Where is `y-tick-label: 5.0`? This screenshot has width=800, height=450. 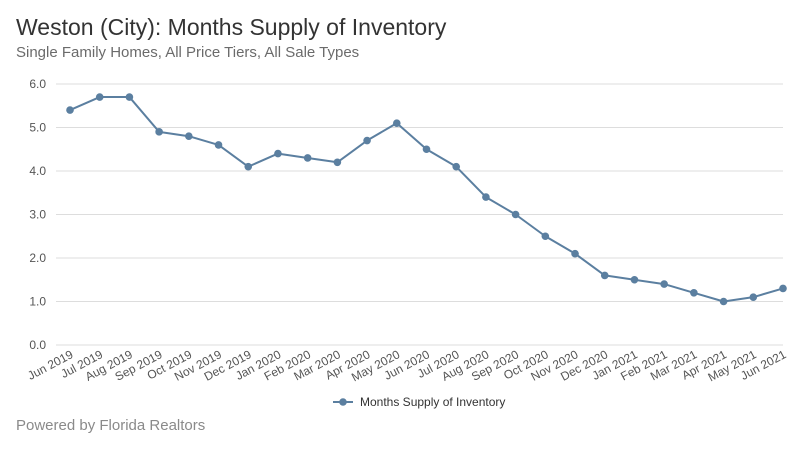
y-tick-label: 5.0 is located at coordinates (37, 128).